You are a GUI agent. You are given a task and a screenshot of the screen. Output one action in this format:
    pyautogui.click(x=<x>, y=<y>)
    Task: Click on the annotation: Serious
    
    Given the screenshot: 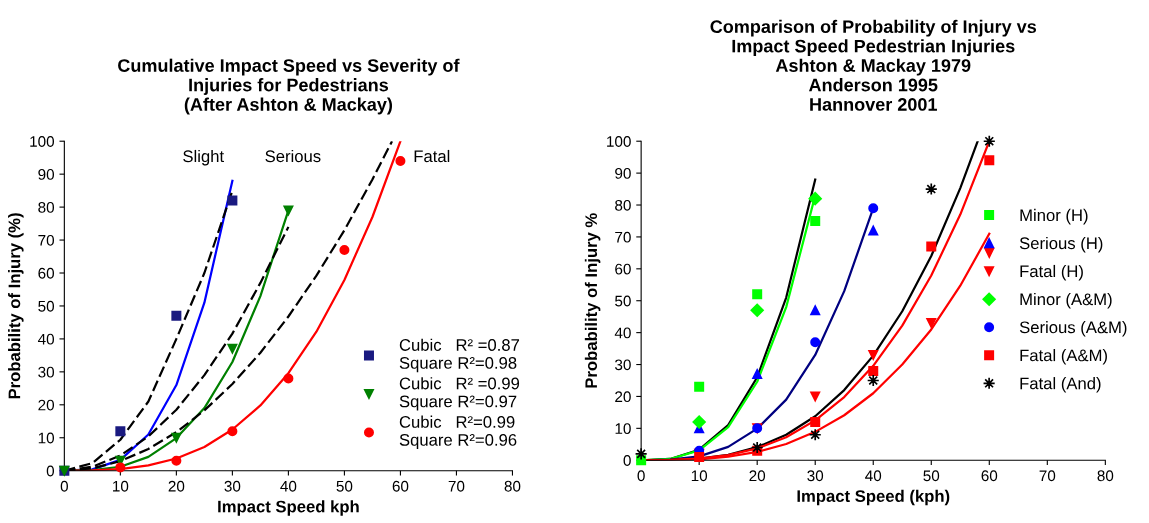 What is the action you would take?
    pyautogui.click(x=293, y=156)
    